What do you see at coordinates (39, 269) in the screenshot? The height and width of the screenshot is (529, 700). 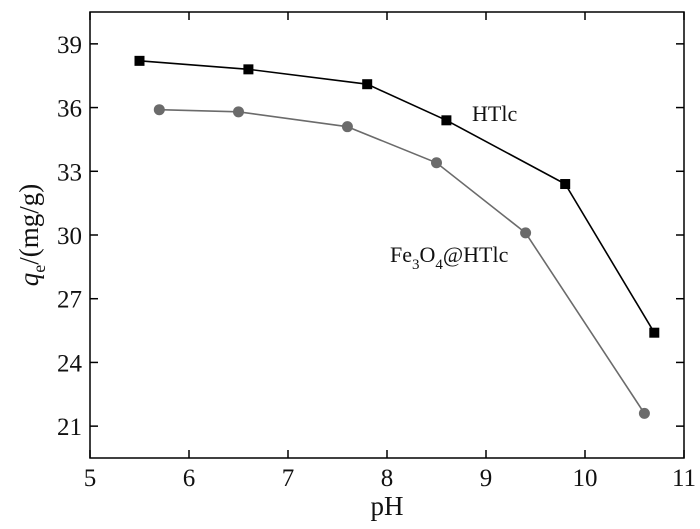 I see `y-axis-title-sub: e` at bounding box center [39, 269].